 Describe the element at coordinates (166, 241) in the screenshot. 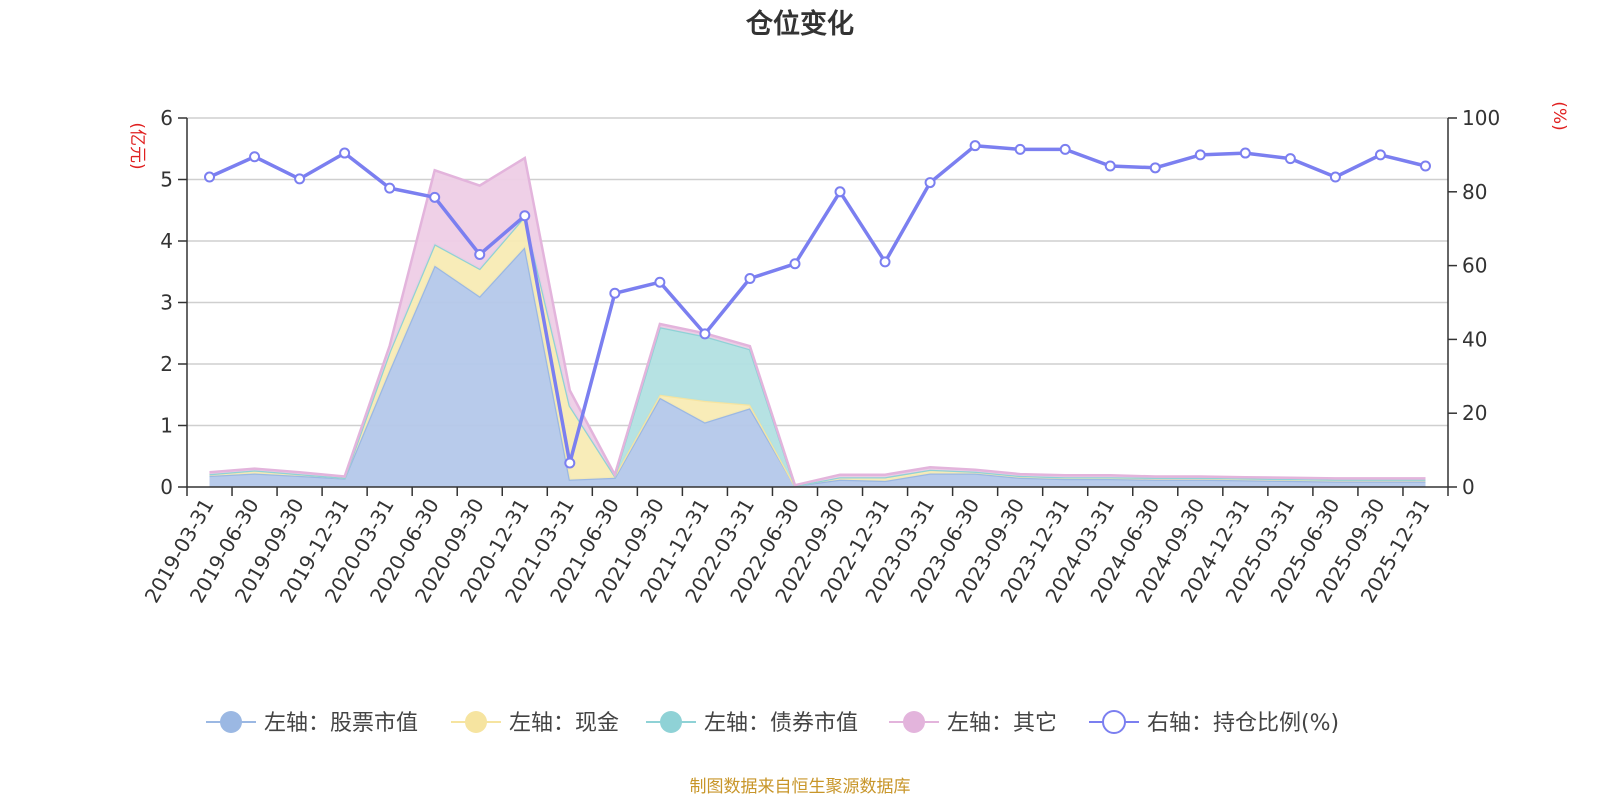

I see `left-tick-label: 4` at that location.